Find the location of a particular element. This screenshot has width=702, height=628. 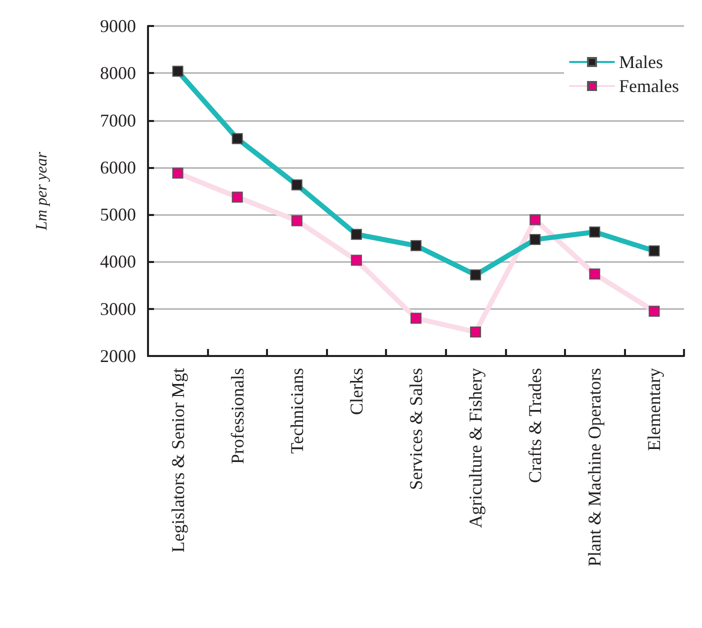

y-tick-label: 3000 is located at coordinates (118, 308).